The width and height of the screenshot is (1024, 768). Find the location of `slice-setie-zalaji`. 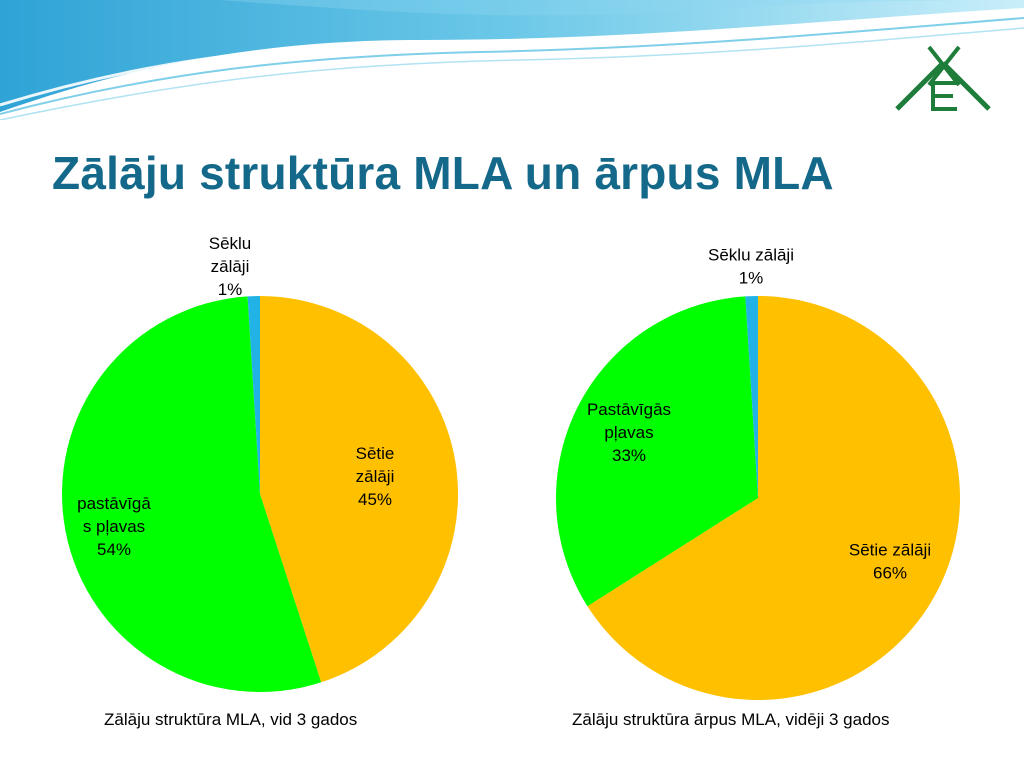

slice-setie-zalaji is located at coordinates (359, 489).